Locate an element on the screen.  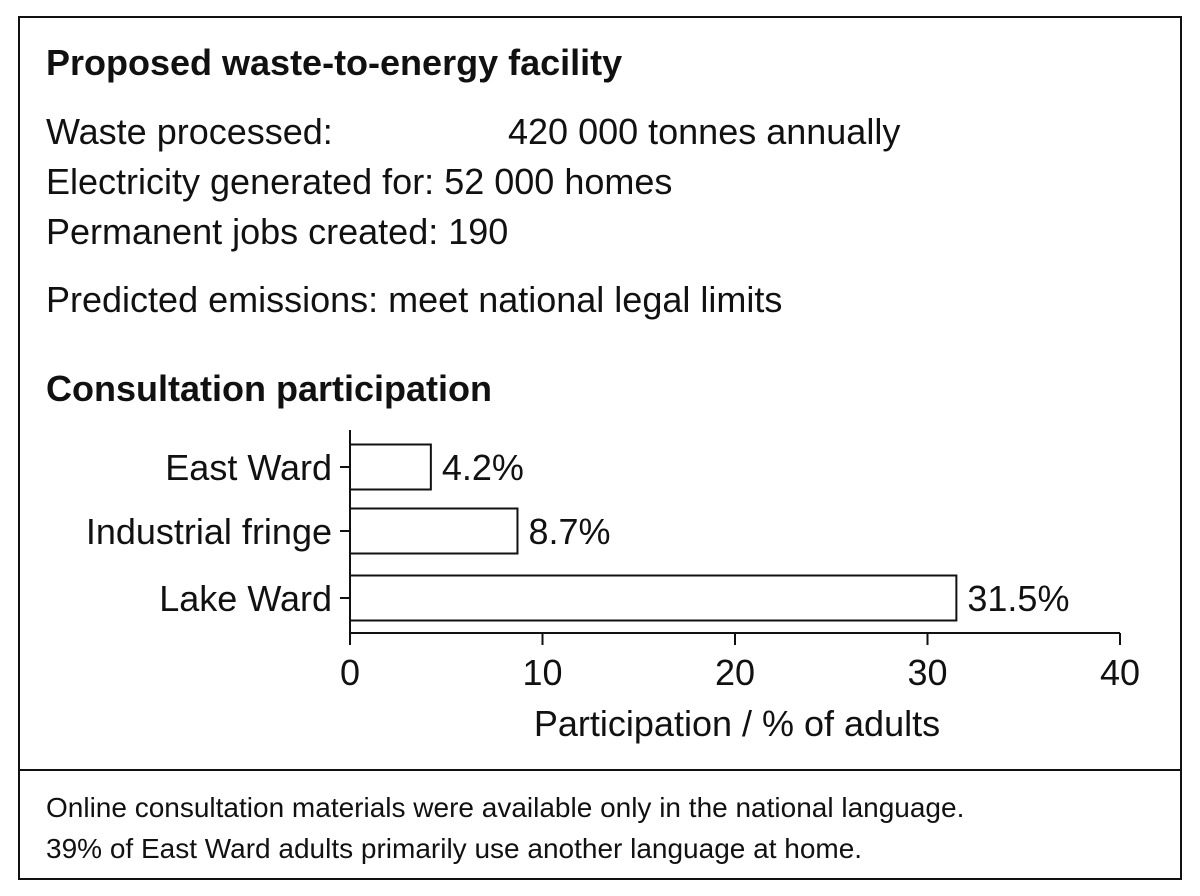
x-tick-label-4: 40 is located at coordinates (1120, 672).